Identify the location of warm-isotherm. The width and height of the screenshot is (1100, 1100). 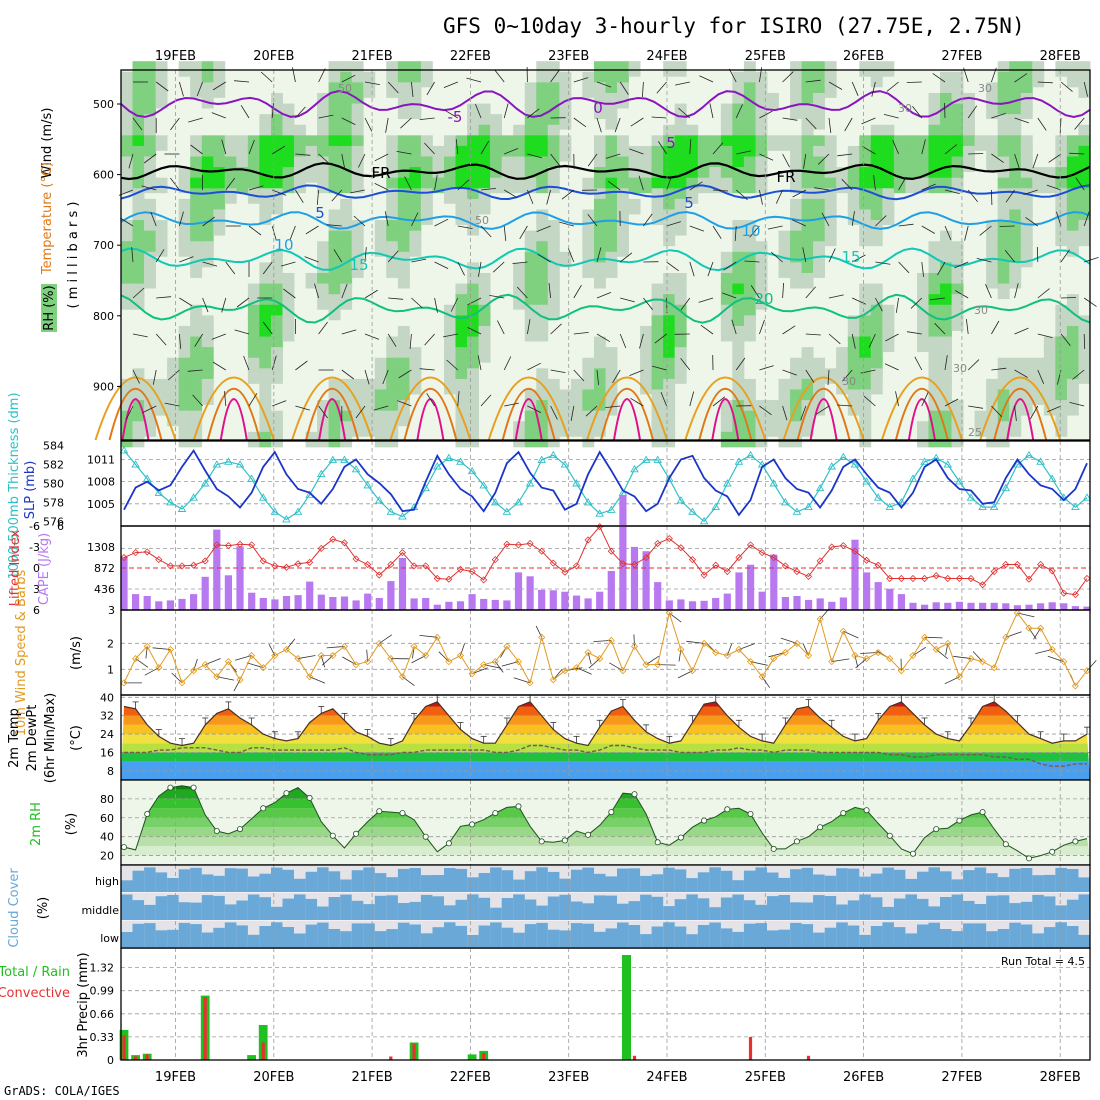
(725, 414).